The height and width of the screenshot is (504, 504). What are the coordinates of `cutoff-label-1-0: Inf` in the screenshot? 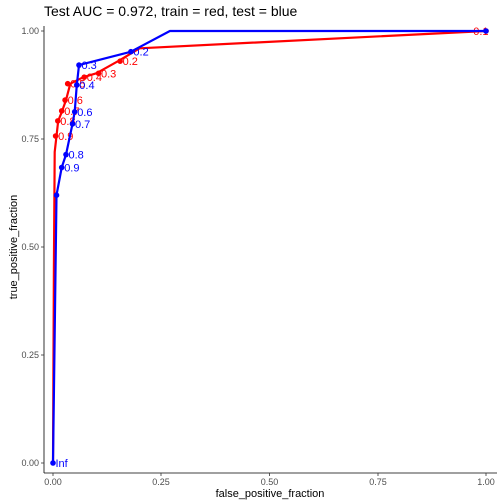 It's located at (62, 464).